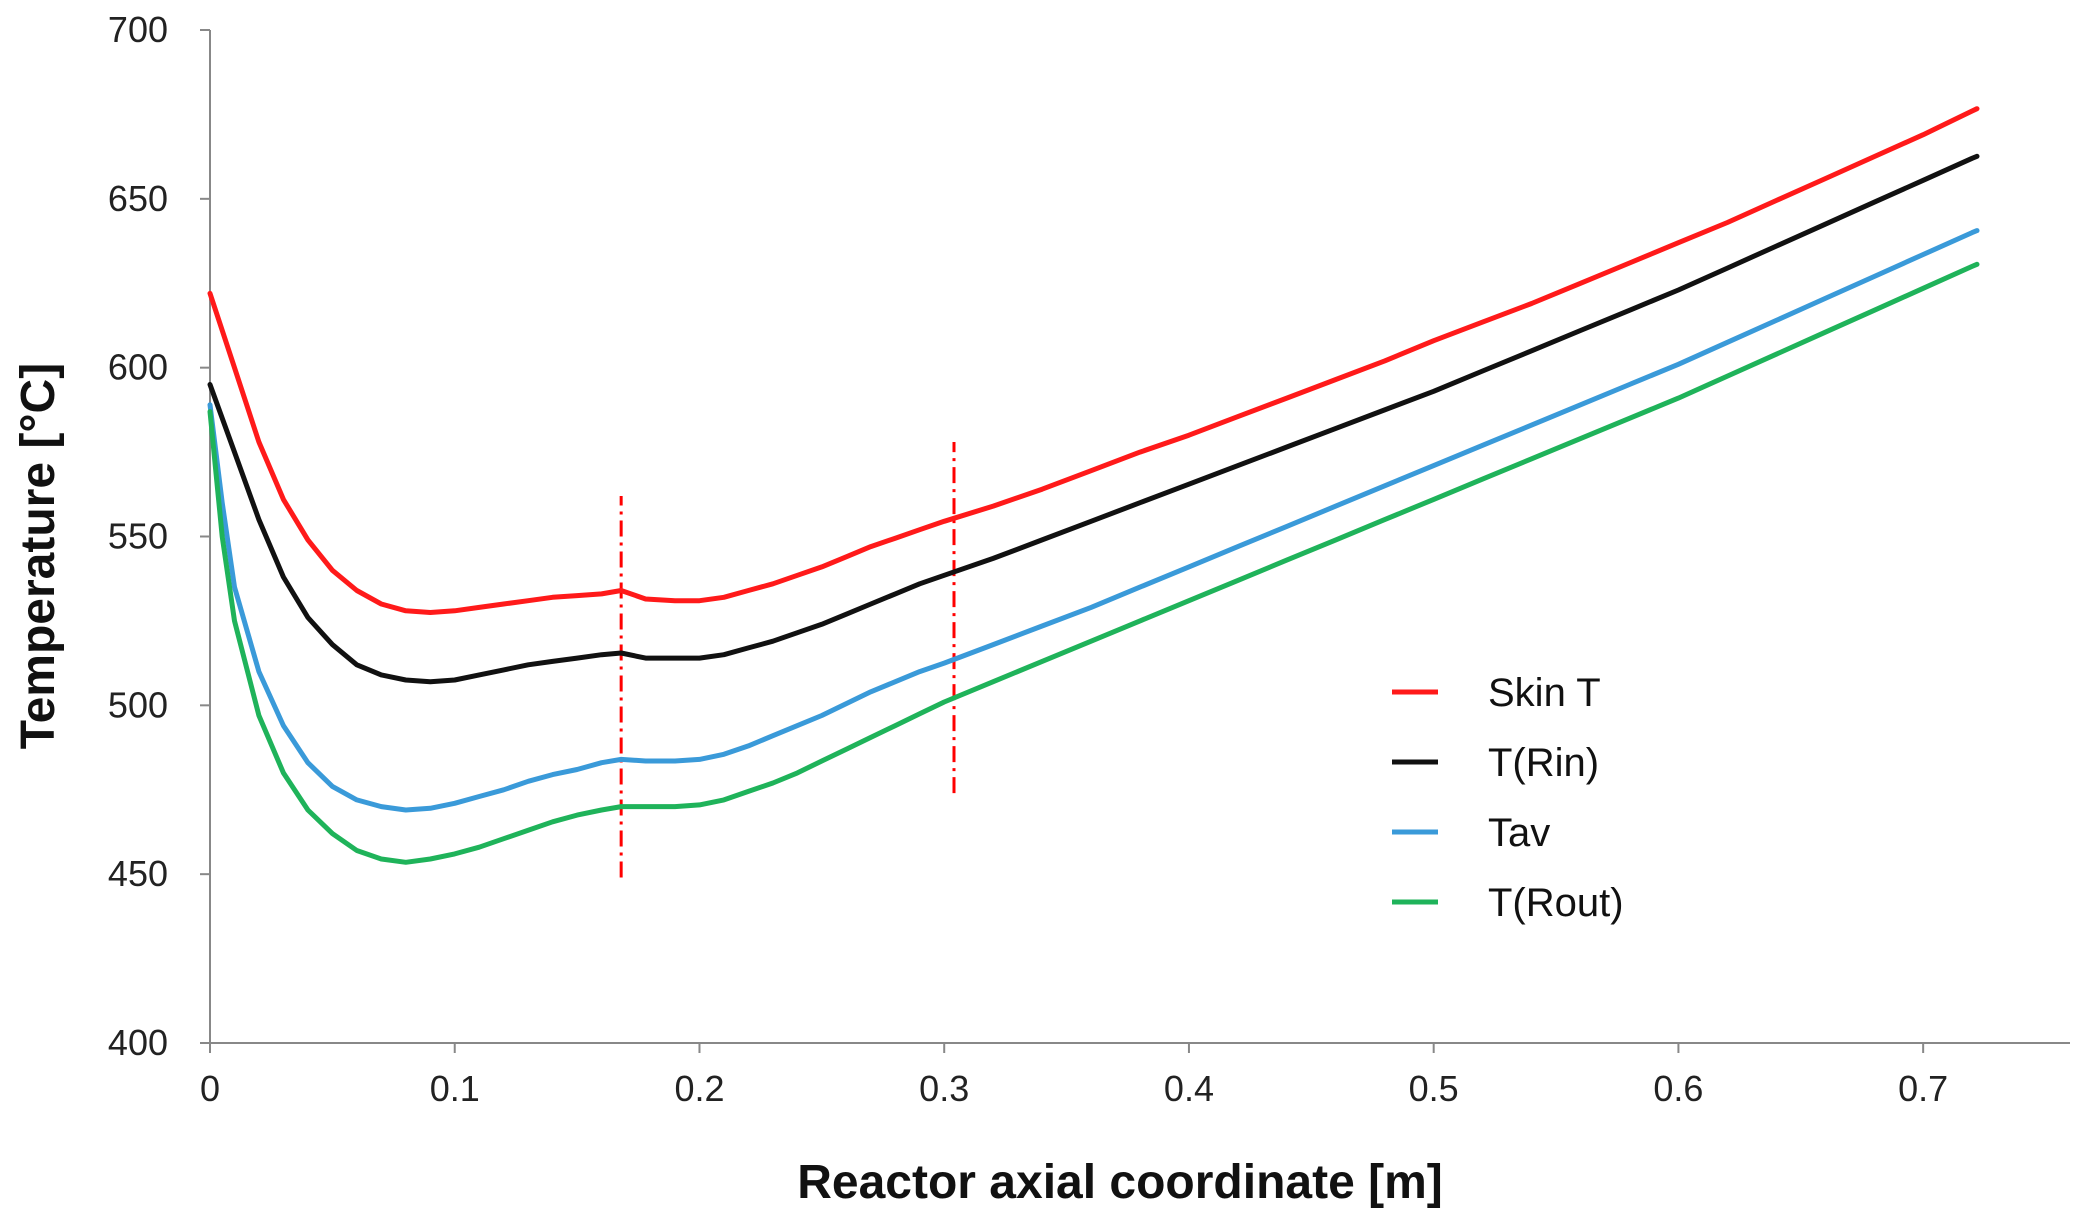 The height and width of the screenshot is (1226, 2086). What do you see at coordinates (1434, 1088) in the screenshot?
I see `x-tick-label: 0.5` at bounding box center [1434, 1088].